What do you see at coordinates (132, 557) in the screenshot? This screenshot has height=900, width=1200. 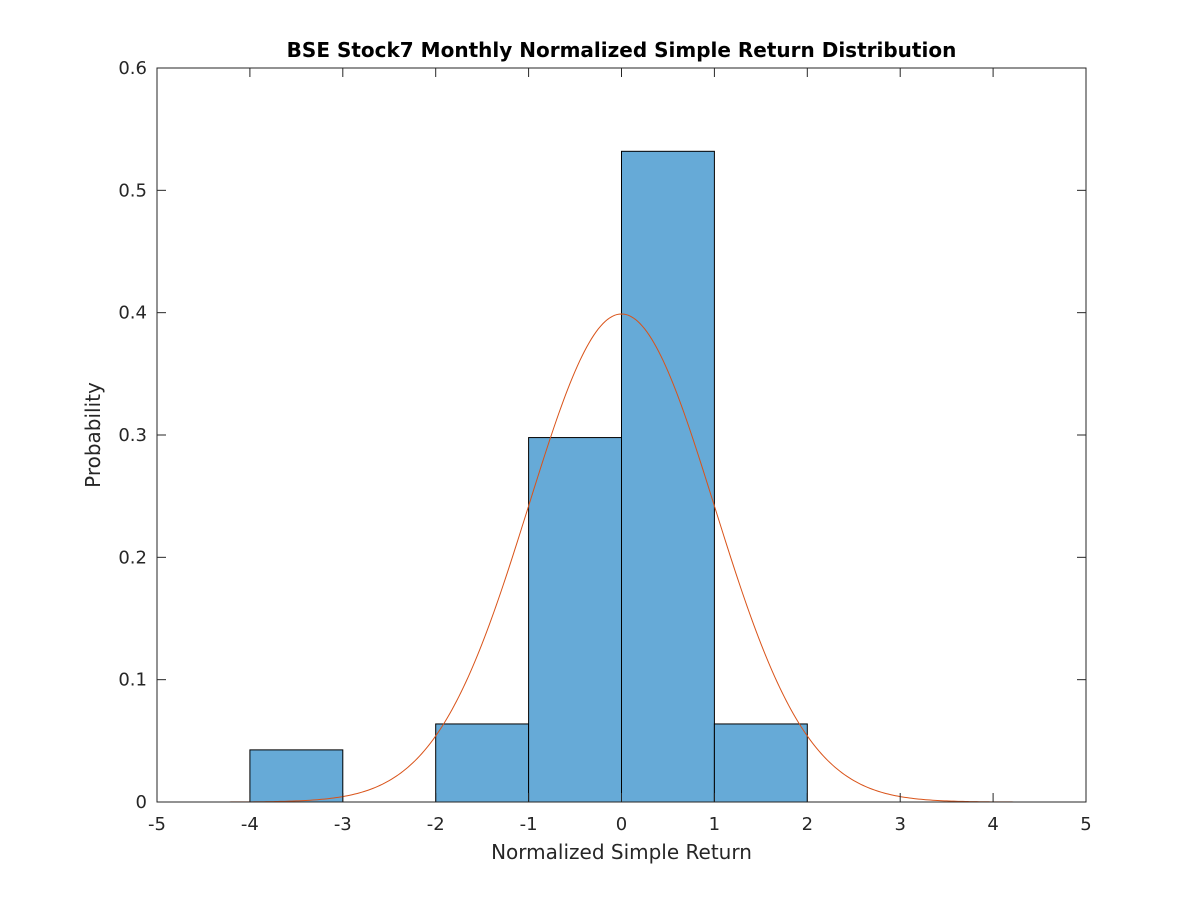 I see `y-tick-label: 0.2` at bounding box center [132, 557].